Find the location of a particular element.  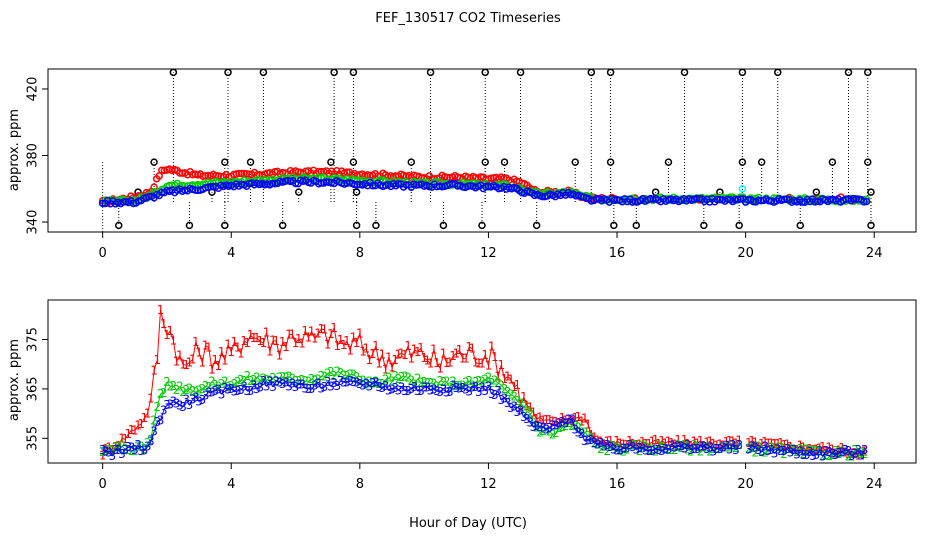

x-tick-label: 24 is located at coordinates (874, 484).